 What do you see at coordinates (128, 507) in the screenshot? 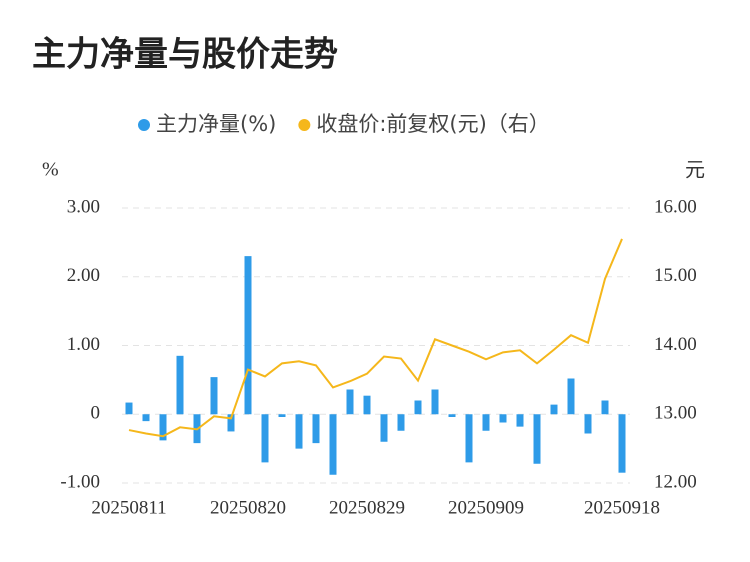
I see `x-tick-label: 20250811` at bounding box center [128, 507].